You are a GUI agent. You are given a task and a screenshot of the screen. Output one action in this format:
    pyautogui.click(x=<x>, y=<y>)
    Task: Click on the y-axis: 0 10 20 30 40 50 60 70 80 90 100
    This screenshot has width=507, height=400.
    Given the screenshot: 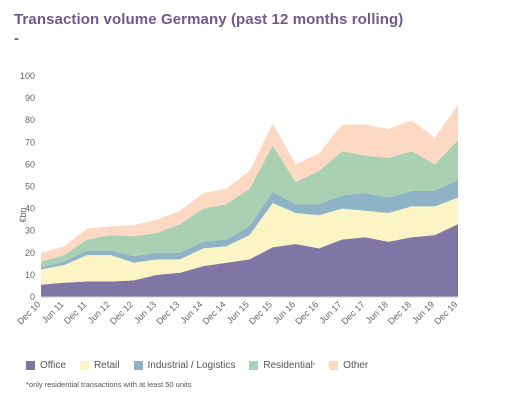 What is the action you would take?
    pyautogui.click(x=27, y=186)
    